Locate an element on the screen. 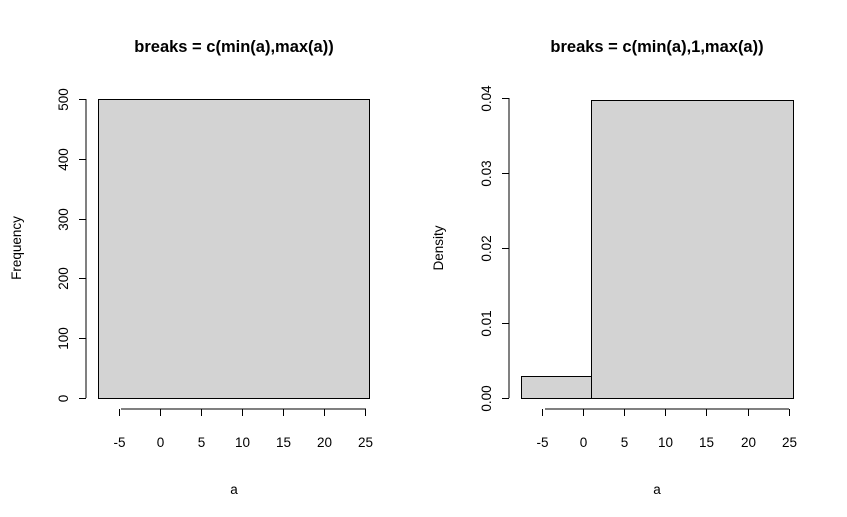  y-axis-ticks: 0.00 0.01 0.02 0.03 0.04 is located at coordinates (494, 248).